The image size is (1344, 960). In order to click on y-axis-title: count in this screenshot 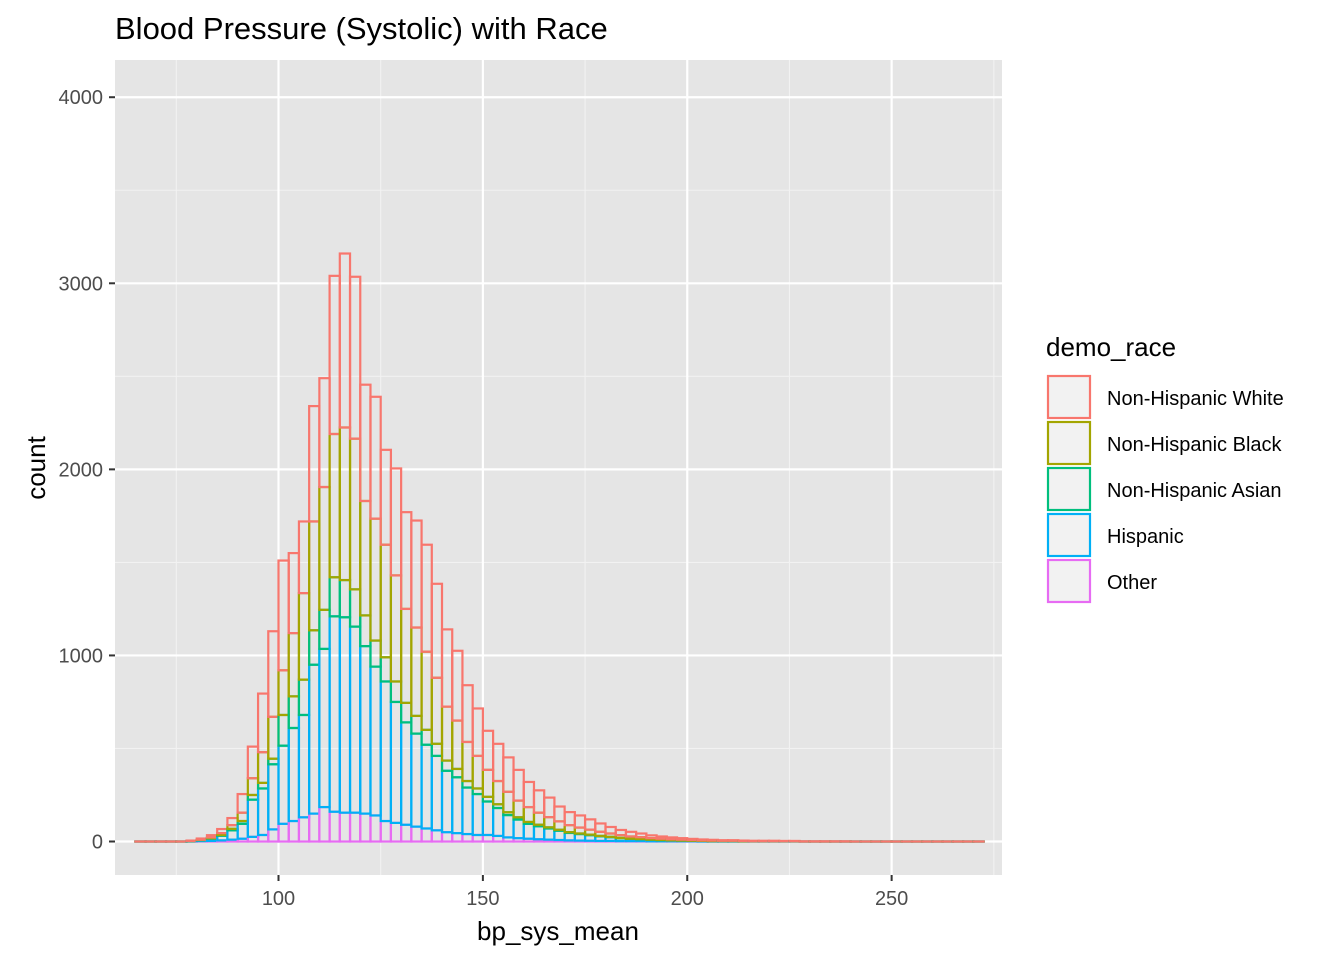, I will do `click(36, 467)`.